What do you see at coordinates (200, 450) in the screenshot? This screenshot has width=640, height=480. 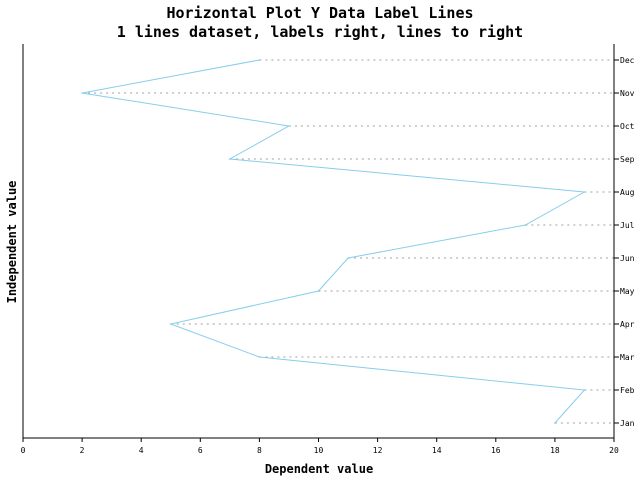 I see `x-tick-label: 6` at bounding box center [200, 450].